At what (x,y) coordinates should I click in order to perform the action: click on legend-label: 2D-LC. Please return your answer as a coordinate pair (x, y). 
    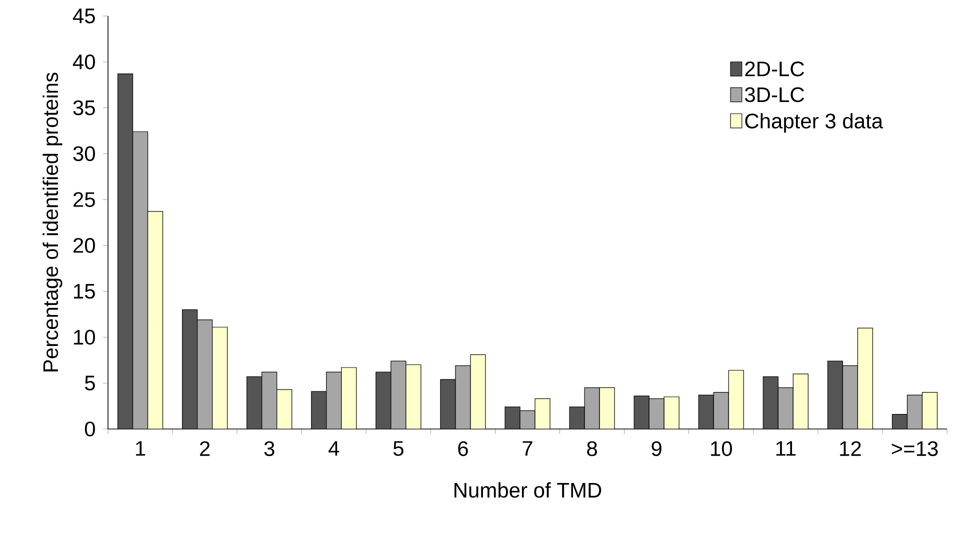
    Looking at the image, I should click on (774, 68).